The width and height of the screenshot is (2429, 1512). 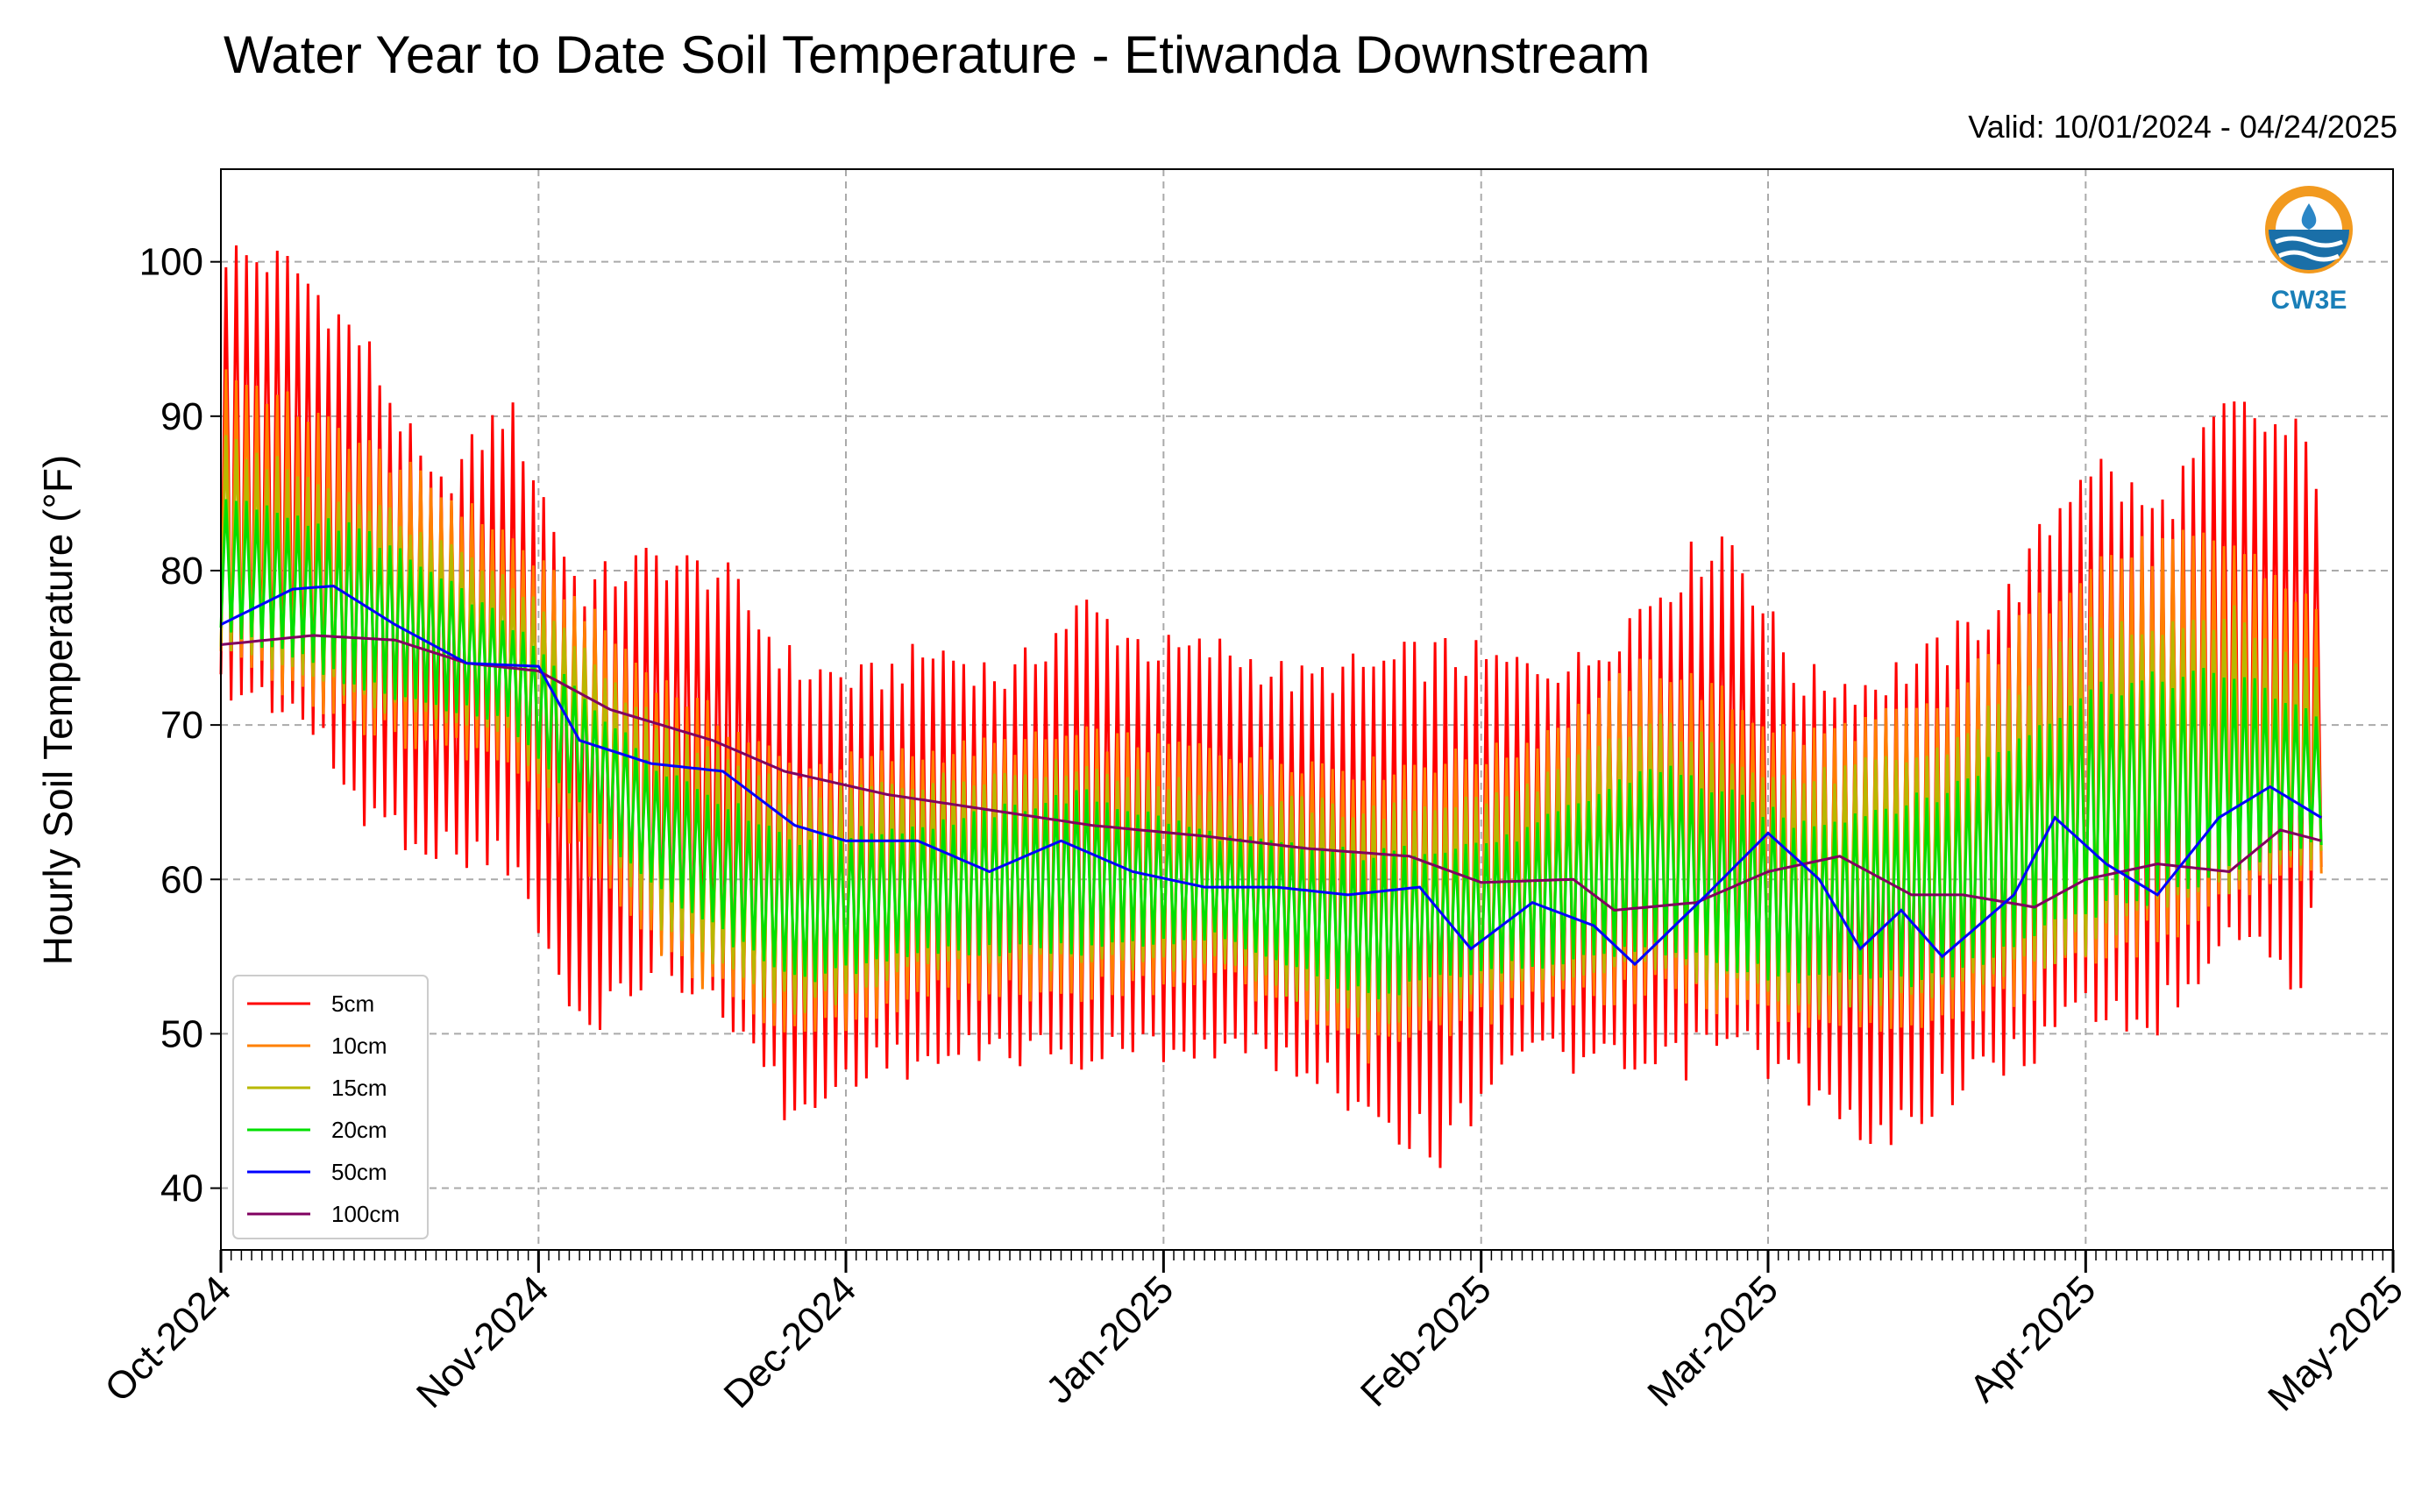 I want to click on y-tick-label: 40, so click(x=182, y=1189).